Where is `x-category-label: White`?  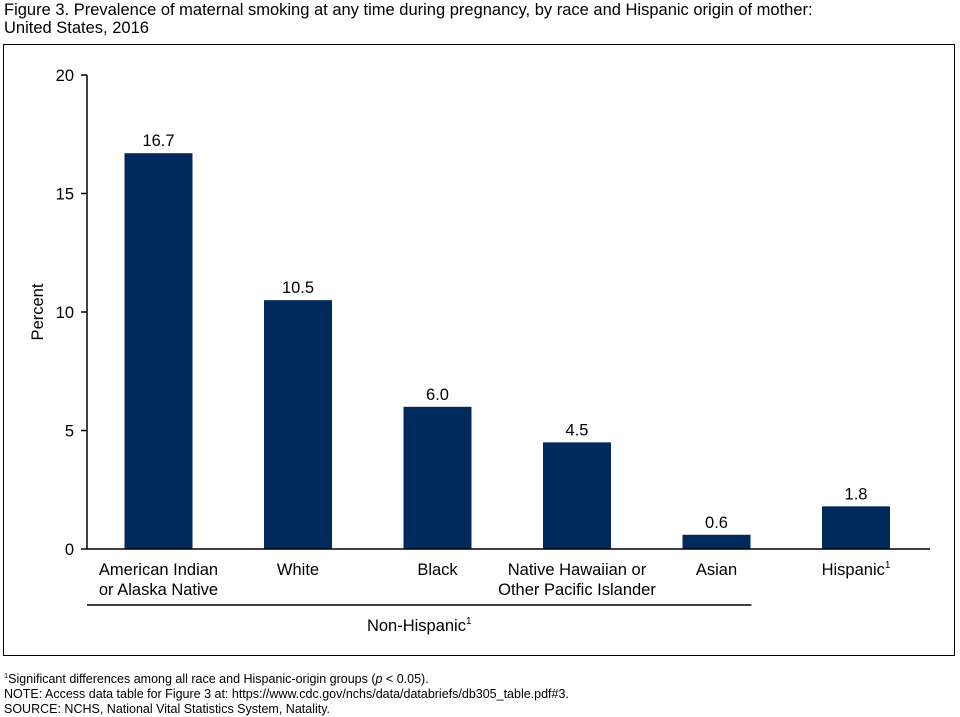 x-category-label: White is located at coordinates (298, 570).